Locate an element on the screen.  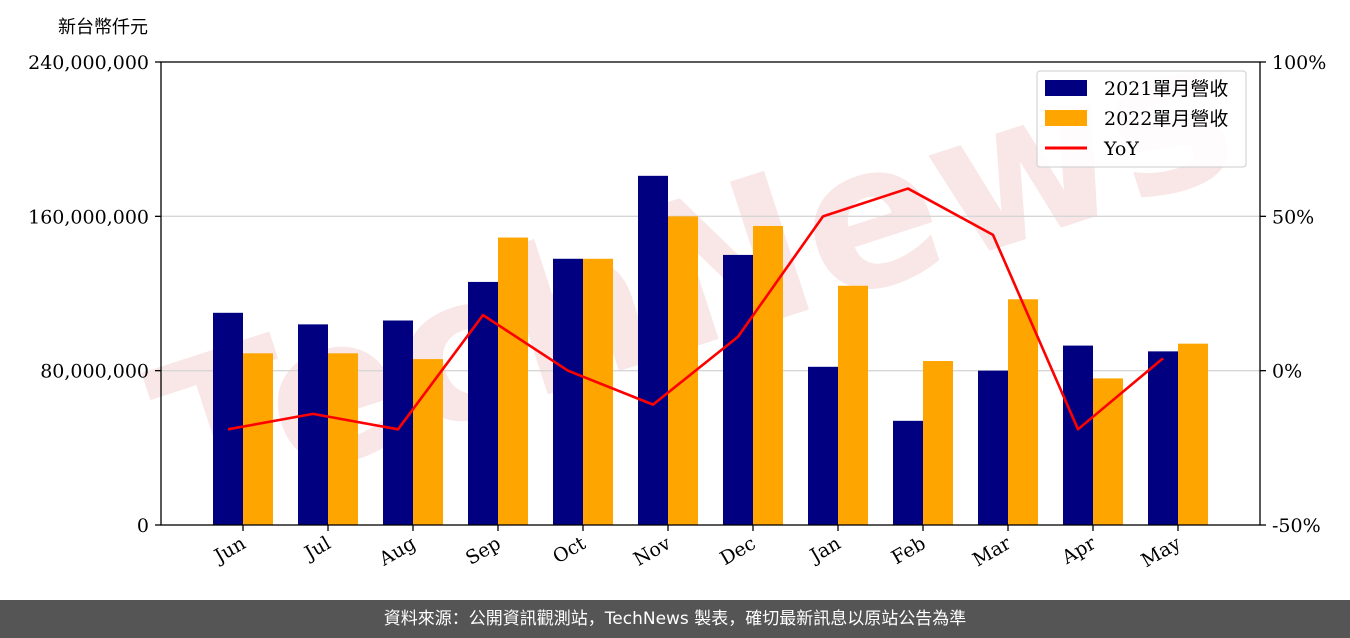
source-footer: 資料來源：公開資訊觀測站，TechNews 製表，確切最新訊息以原站公告為準 is located at coordinates (675, 619).